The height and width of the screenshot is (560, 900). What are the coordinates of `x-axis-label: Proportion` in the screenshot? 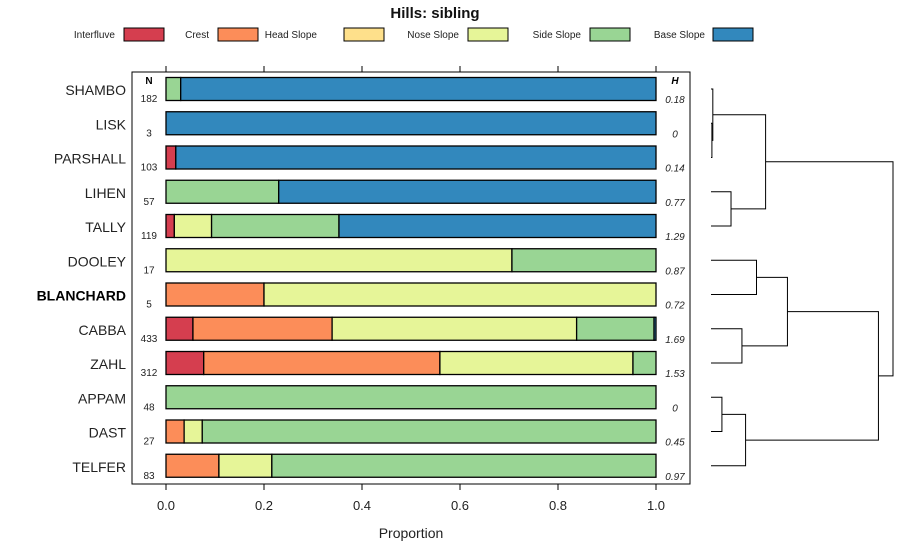 It's located at (411, 533).